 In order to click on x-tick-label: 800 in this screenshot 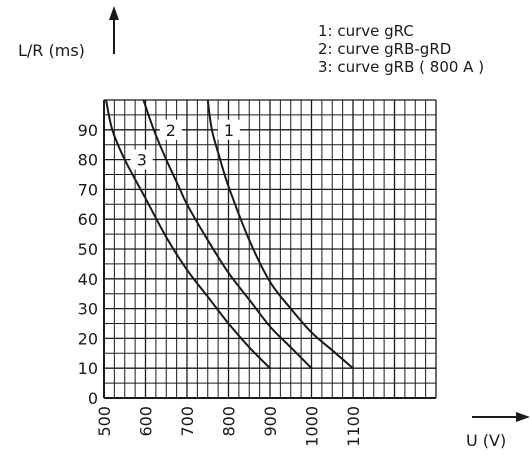, I will do `click(229, 421)`.